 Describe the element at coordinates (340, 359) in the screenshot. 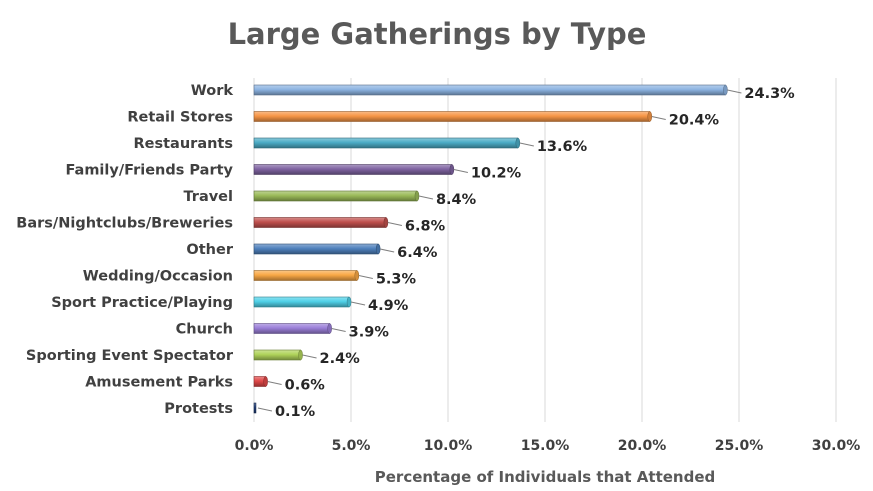

I see `value-label: 2.4%` at that location.